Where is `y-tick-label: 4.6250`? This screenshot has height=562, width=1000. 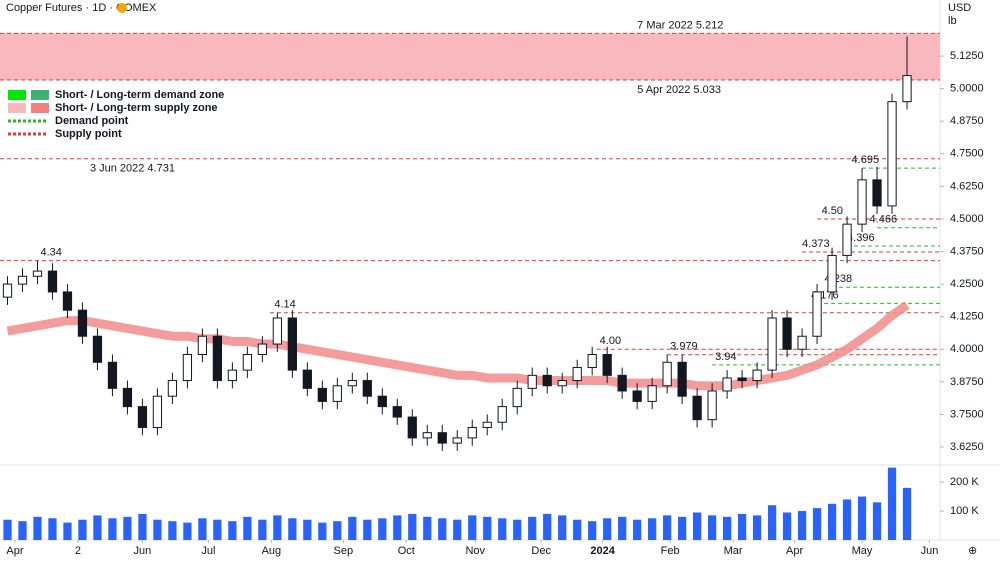 y-tick-label: 4.6250 is located at coordinates (967, 186).